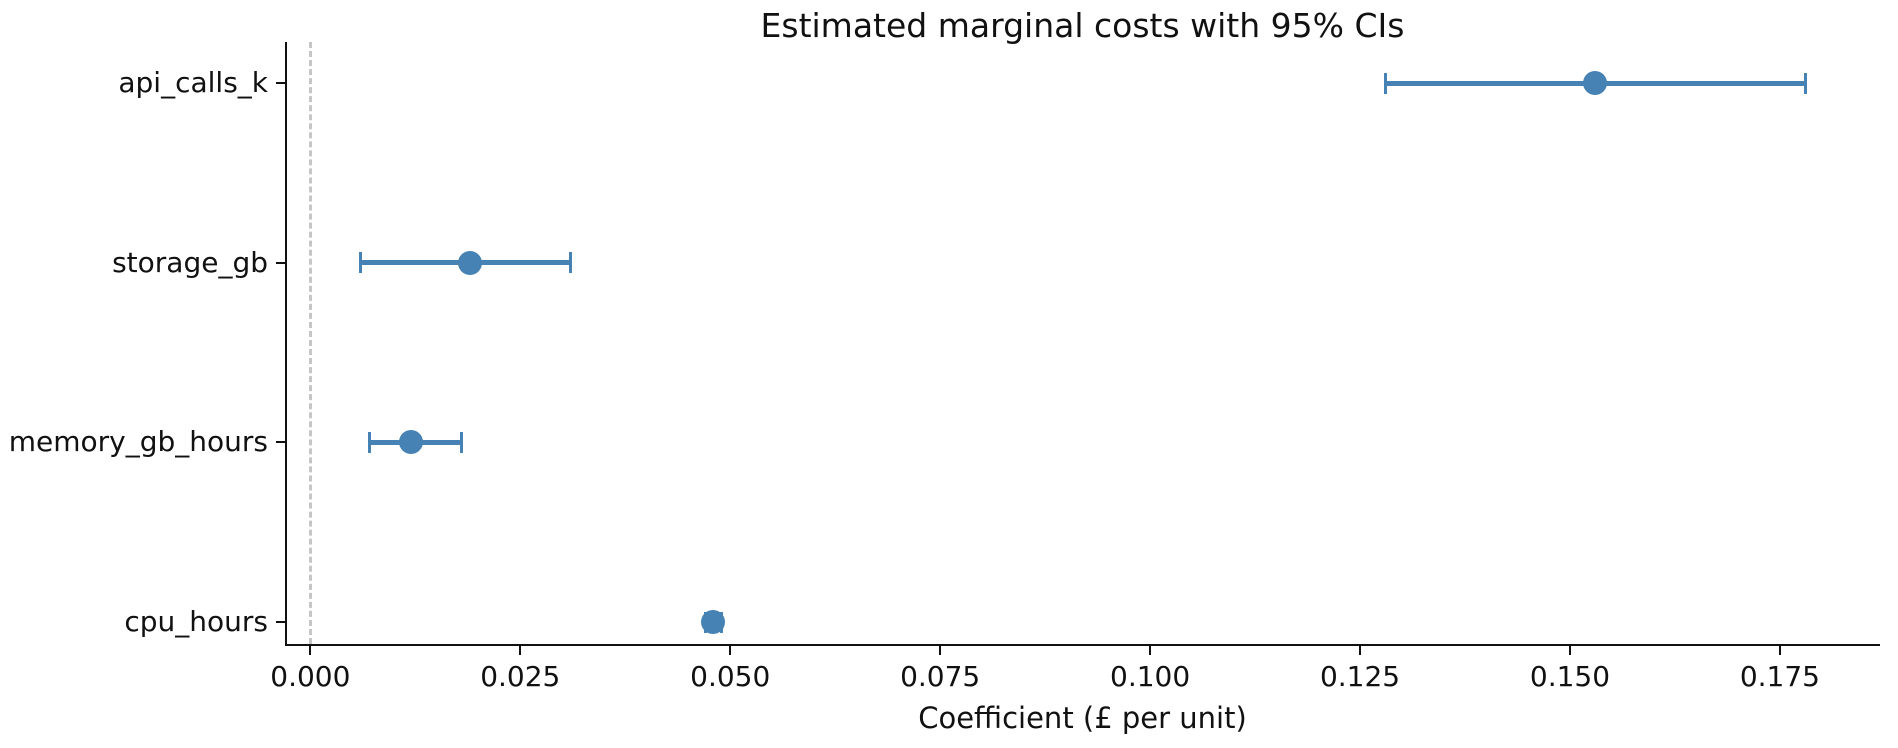 The height and width of the screenshot is (748, 1898). I want to click on x-tick-label: 0.175, so click(1779, 676).